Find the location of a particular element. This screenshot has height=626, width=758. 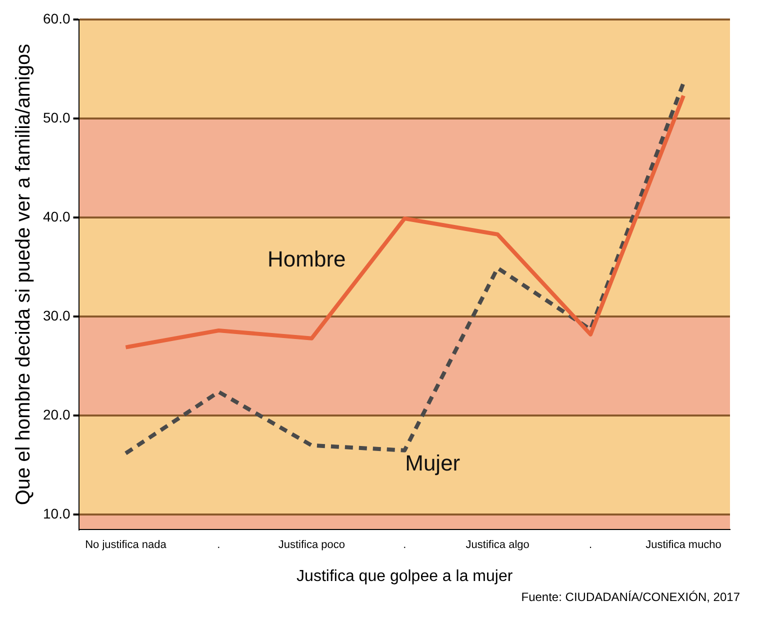

x-tick-label: No justifica nada is located at coordinates (126, 545).